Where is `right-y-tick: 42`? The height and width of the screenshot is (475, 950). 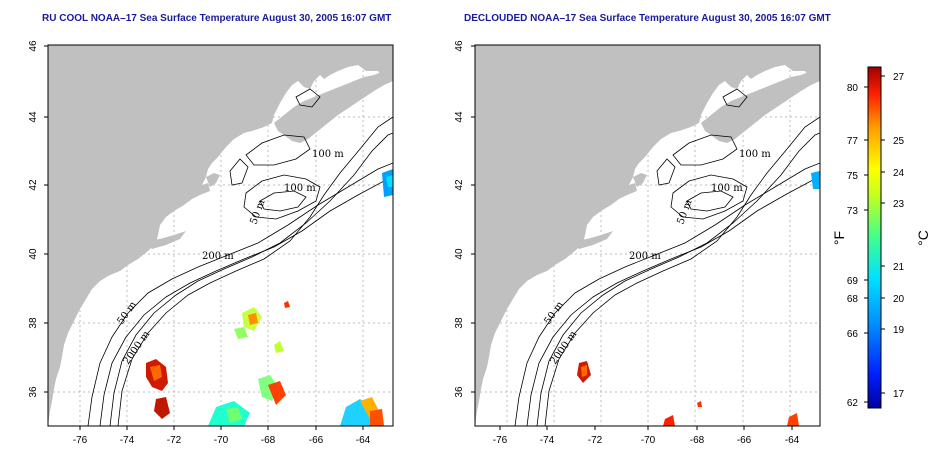 right-y-tick: 42 is located at coordinates (459, 185).